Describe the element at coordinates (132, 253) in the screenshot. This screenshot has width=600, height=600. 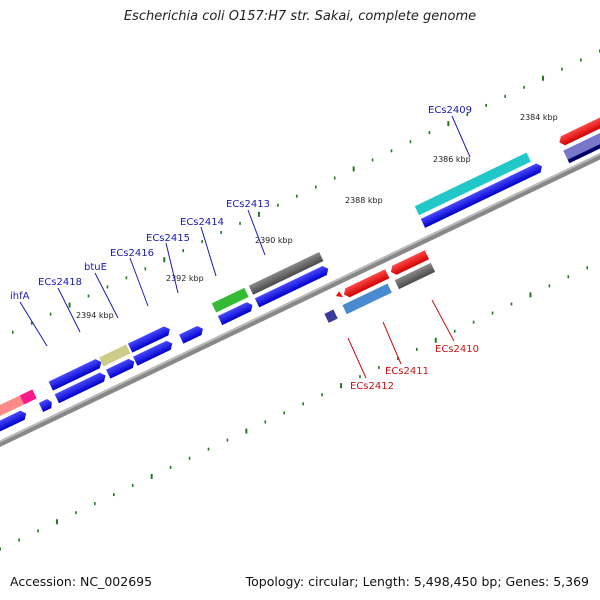
I see `gene-label: ECs2416` at that location.